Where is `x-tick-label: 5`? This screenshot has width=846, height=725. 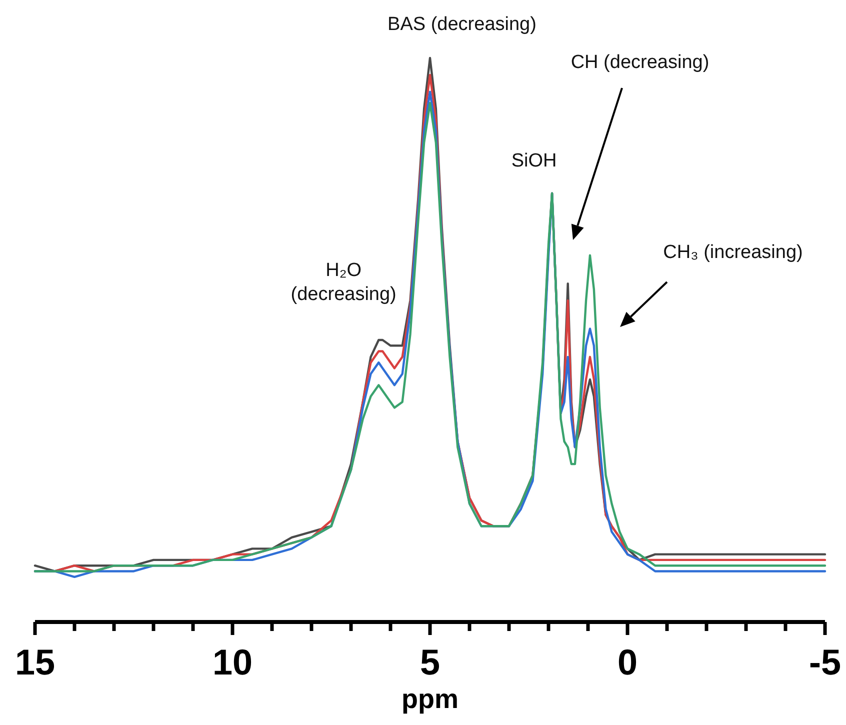
x-tick-label: 5 is located at coordinates (430, 662).